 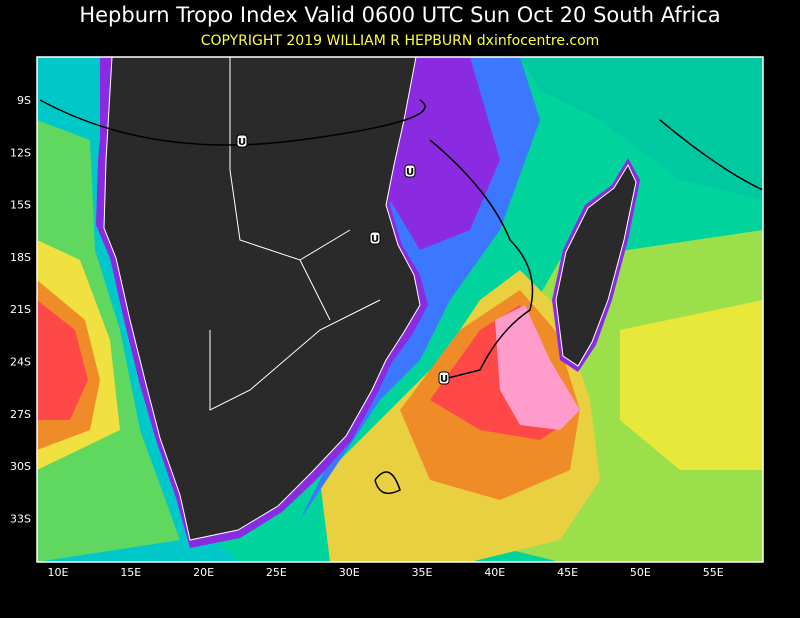 I want to click on latitude-label: 12S, so click(x=20, y=152).